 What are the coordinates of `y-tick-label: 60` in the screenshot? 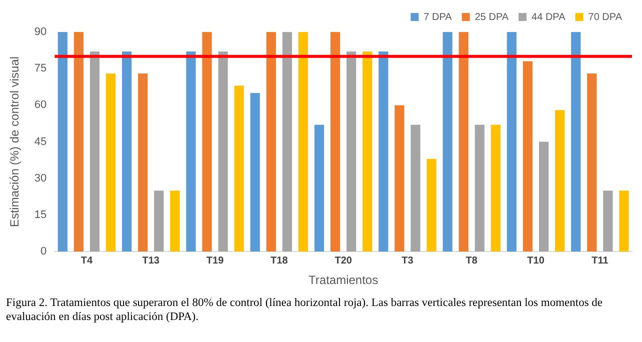 It's located at (40, 105).